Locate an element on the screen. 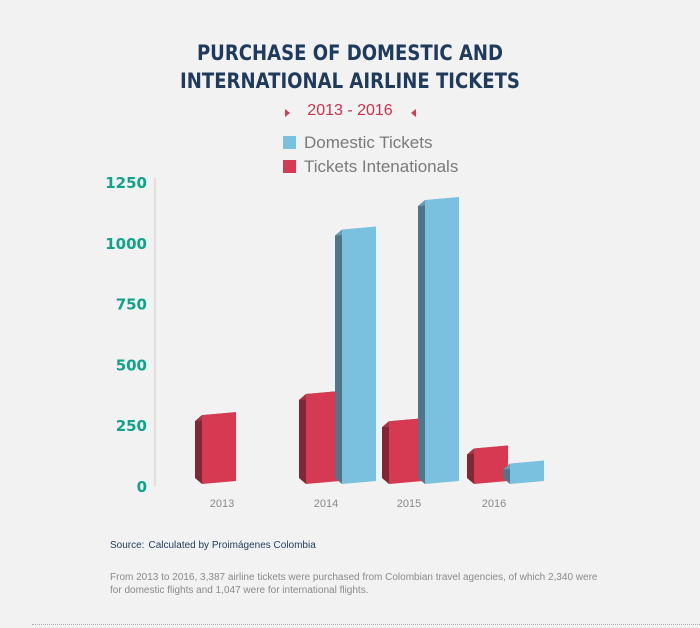 Image resolution: width=700 pixels, height=628 pixels. legend-label-international: Tickets Intenationals is located at coordinates (381, 166).